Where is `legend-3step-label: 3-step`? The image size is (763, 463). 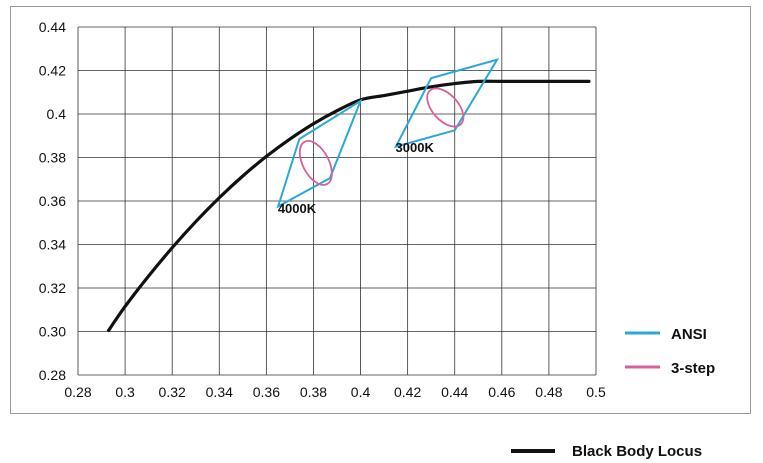
legend-3step-label: 3-step is located at coordinates (693, 368).